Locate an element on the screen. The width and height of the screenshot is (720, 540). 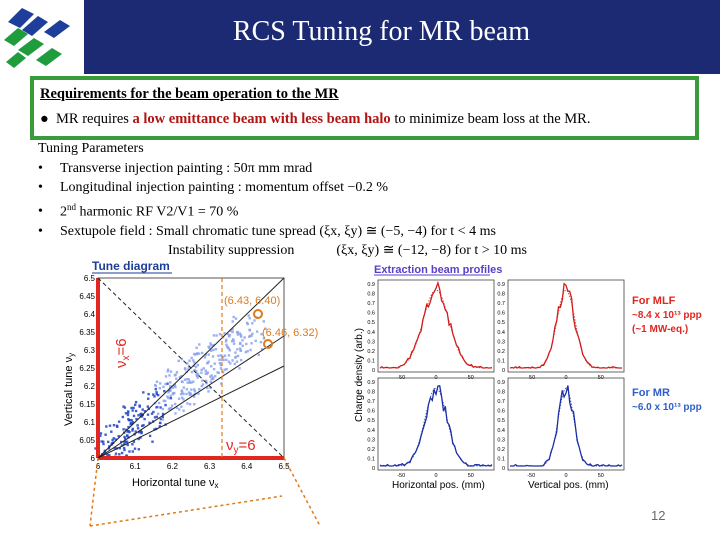
y-tick-label: 6.05 is located at coordinates (87, 440).